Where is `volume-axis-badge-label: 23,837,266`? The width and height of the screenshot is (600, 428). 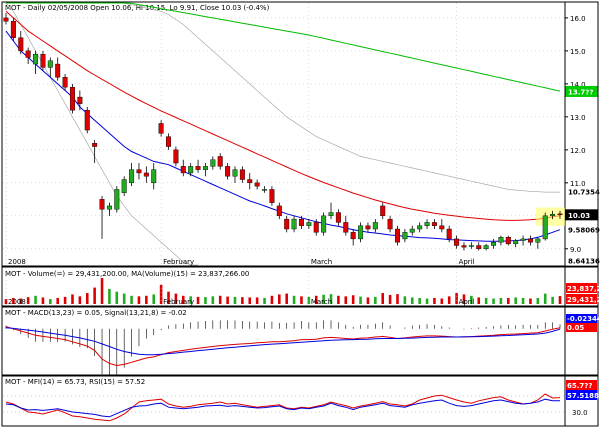
volume-axis-badge-label: 23,837,266 is located at coordinates (583, 289).